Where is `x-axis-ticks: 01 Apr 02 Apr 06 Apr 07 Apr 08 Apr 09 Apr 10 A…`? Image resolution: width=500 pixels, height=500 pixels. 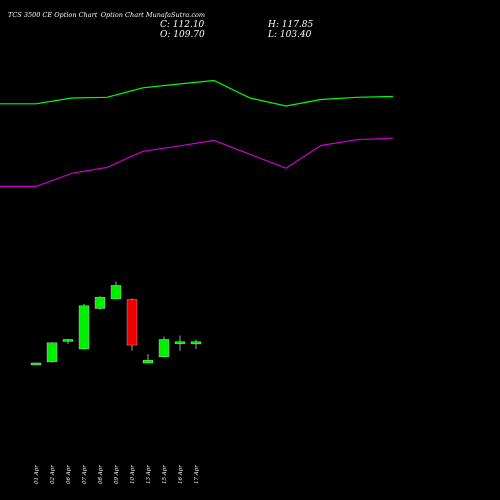
x-axis-ticks: 01 Apr 02 Apr 06 Apr 07 Apr 08 Apr 09 Apr 10 A… is located at coordinates (117, 474).